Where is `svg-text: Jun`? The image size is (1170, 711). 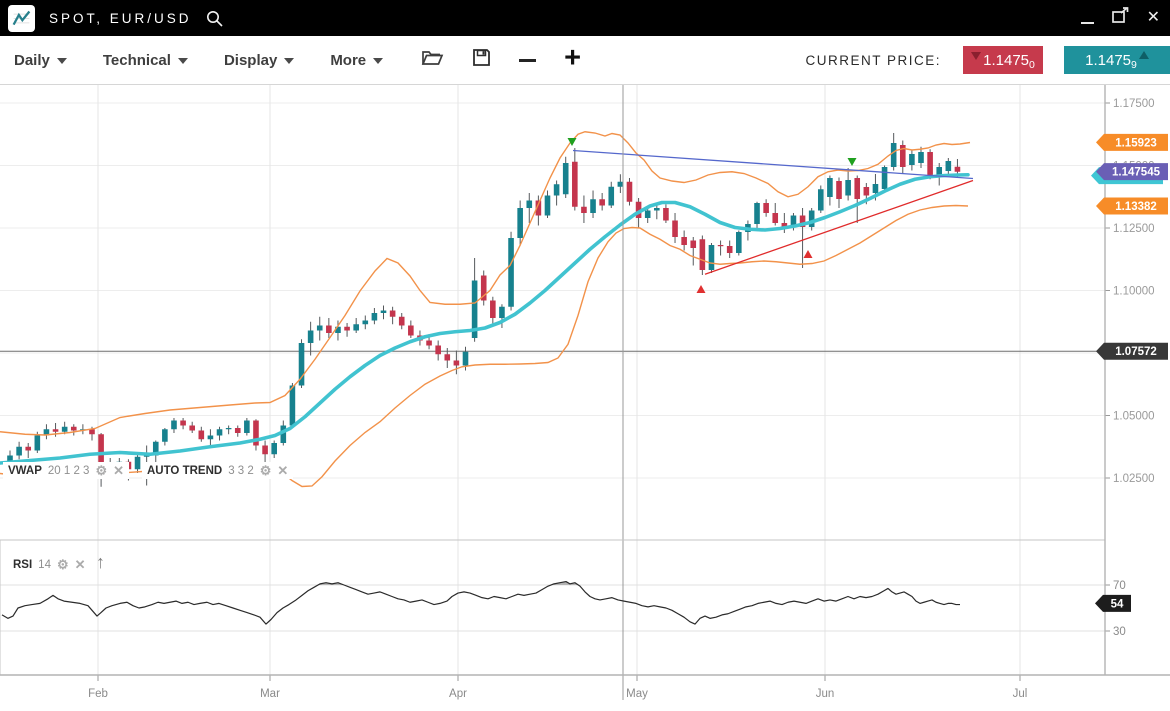 svg-text: Jun is located at coordinates (825, 694).